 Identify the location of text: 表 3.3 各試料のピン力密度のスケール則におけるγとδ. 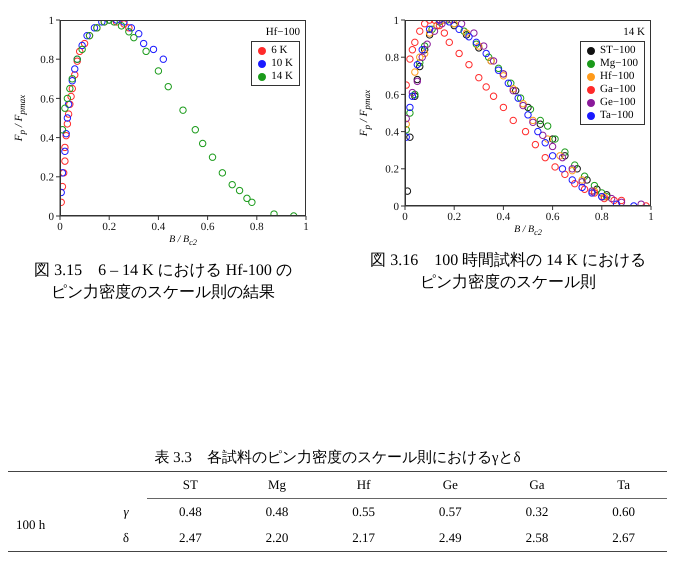
(337, 457).